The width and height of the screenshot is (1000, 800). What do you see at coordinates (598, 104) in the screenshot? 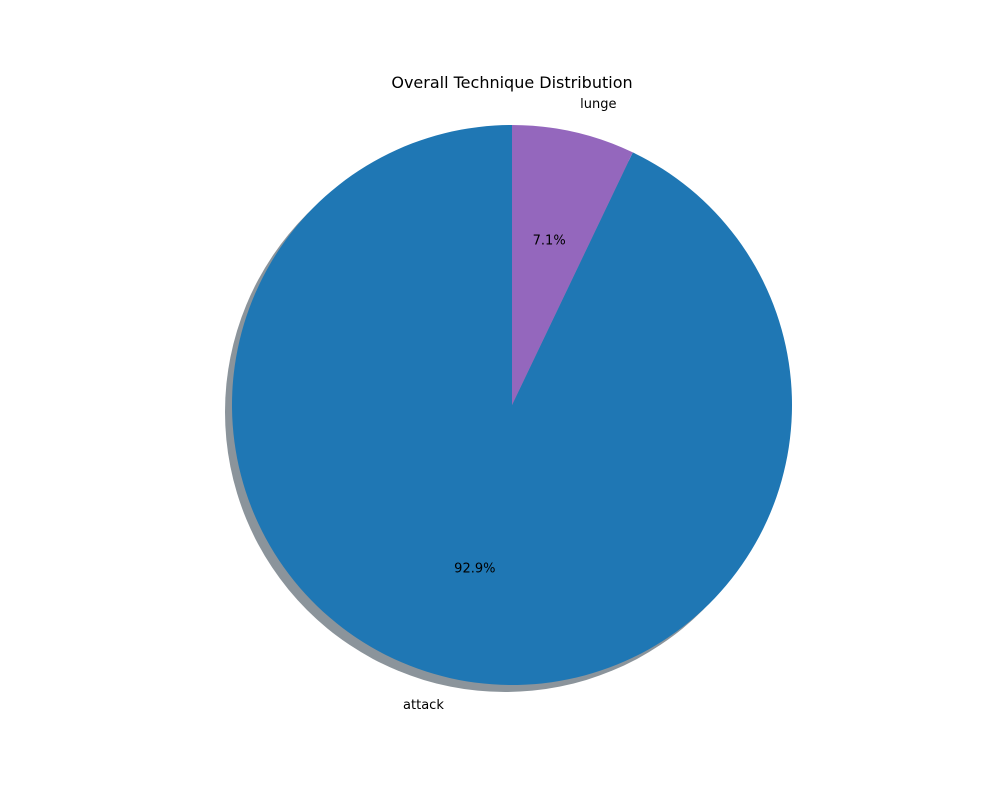
I see `slice-label-lunge: lunge` at bounding box center [598, 104].